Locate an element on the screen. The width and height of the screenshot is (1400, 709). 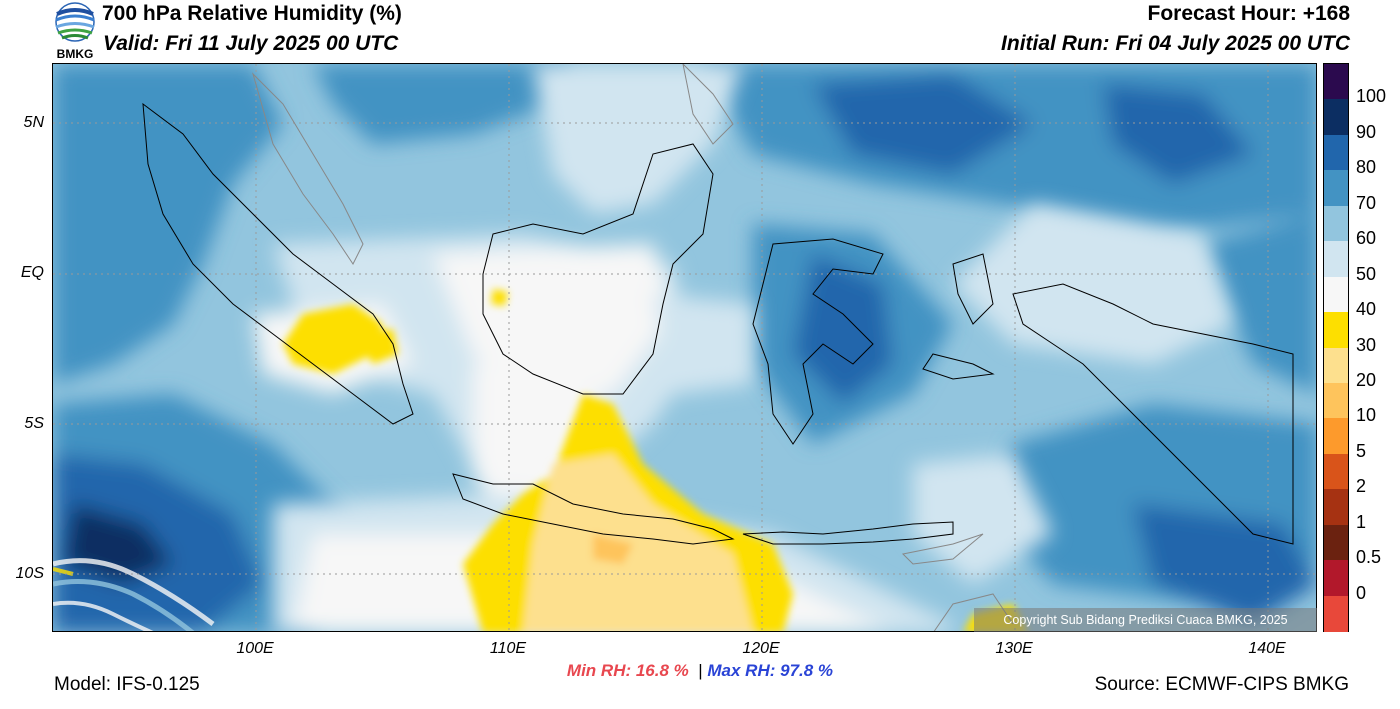
colorbar-label: 0.5 is located at coordinates (1369, 557).